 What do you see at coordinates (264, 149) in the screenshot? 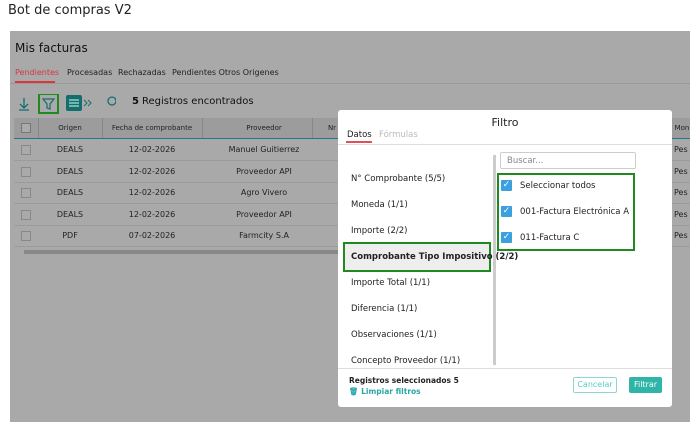
I see `cell: Manuel Guitierrez` at bounding box center [264, 149].